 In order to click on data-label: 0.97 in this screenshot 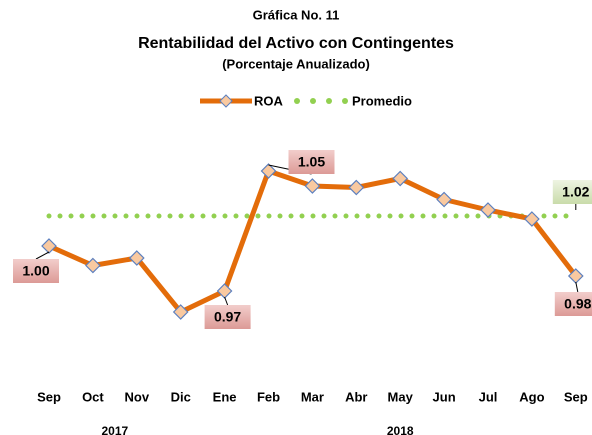, I will do `click(227, 317)`.